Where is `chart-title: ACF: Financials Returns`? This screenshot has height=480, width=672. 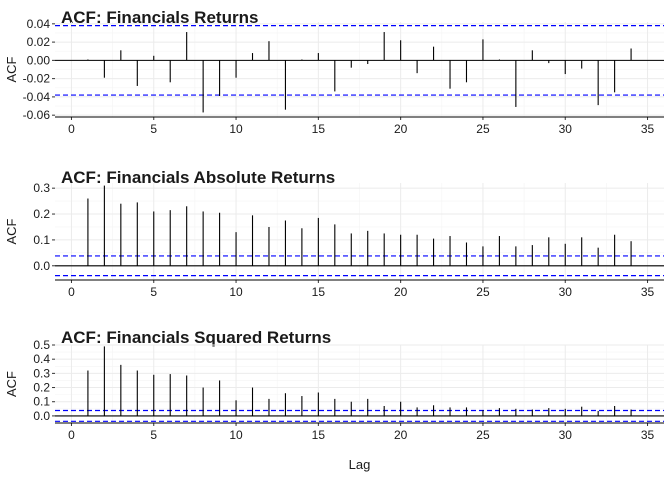
chart-title: ACF: Financials Returns is located at coordinates (159, 17).